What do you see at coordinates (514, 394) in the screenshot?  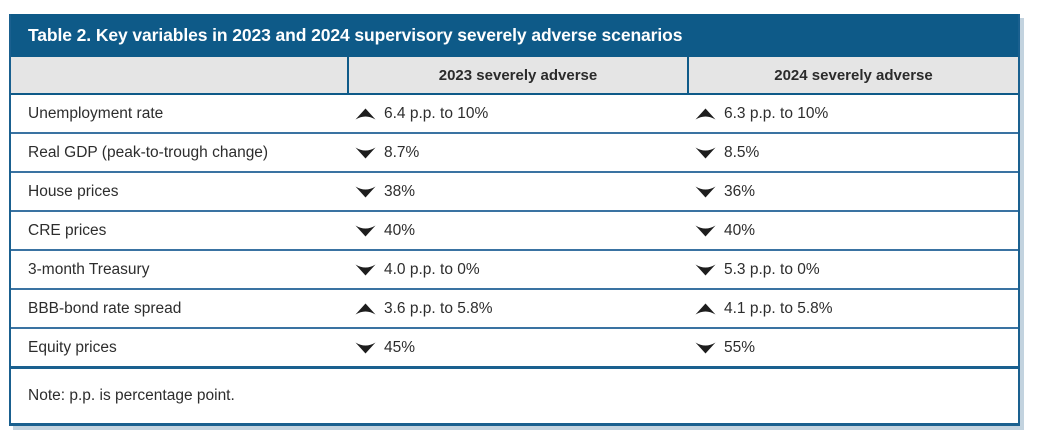 I see `table-note-row: Note: p.p. is percentage point.` at bounding box center [514, 394].